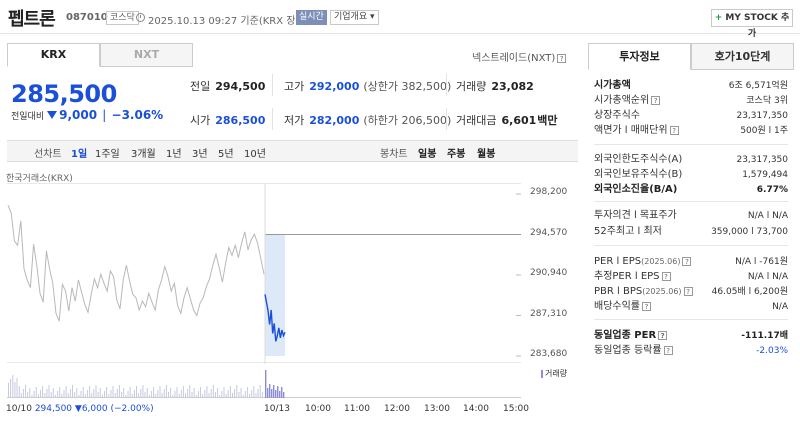 The width and height of the screenshot is (800, 423). Describe the element at coordinates (542, 373) in the screenshot. I see `volume-swatch` at that location.